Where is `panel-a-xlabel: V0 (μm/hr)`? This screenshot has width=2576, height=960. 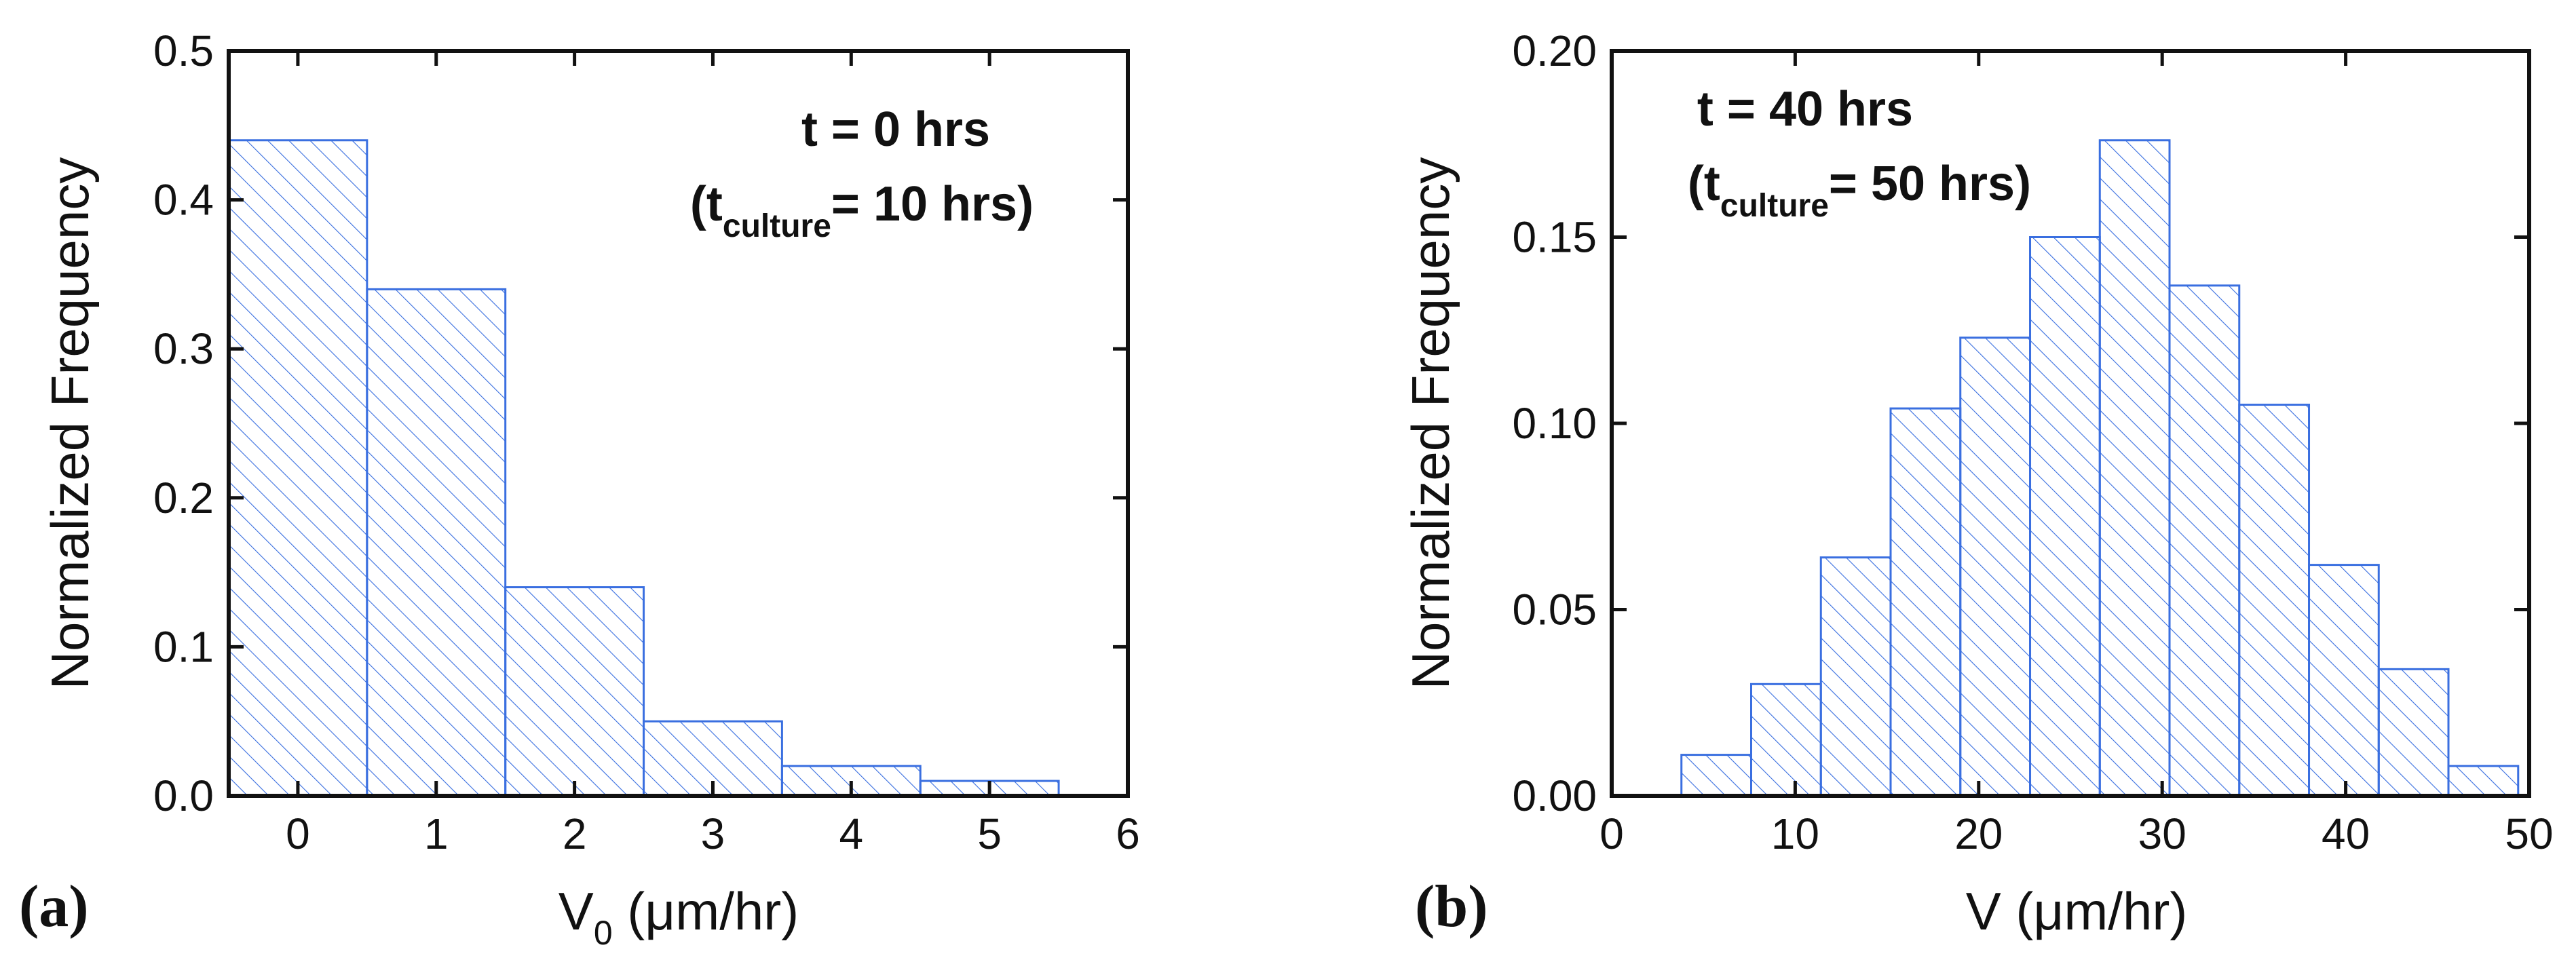
panel-a-xlabel: V0 (μm/hr) is located at coordinates (678, 917).